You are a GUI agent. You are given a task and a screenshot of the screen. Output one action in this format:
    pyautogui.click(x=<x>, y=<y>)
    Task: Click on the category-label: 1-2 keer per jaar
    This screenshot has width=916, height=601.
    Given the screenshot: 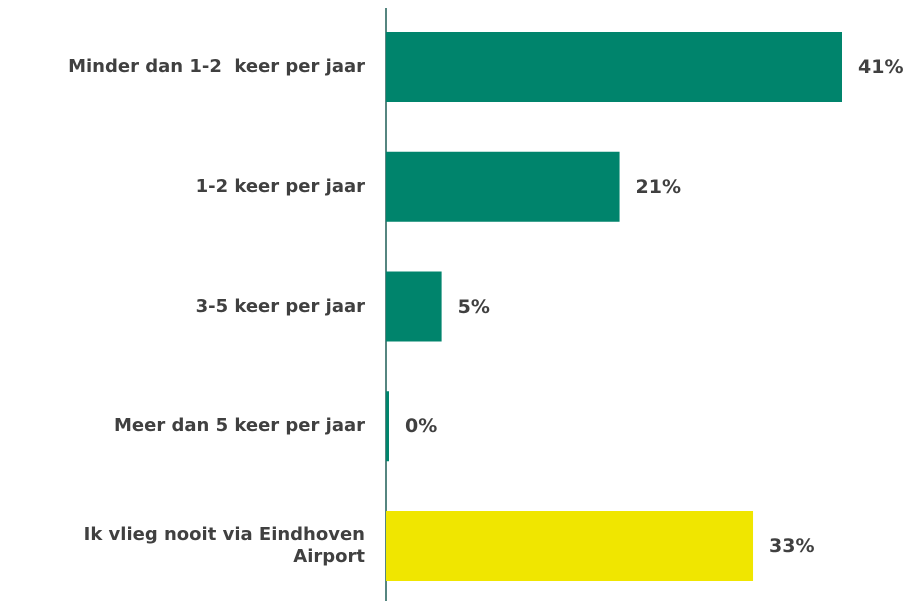 What is the action you would take?
    pyautogui.click(x=280, y=186)
    